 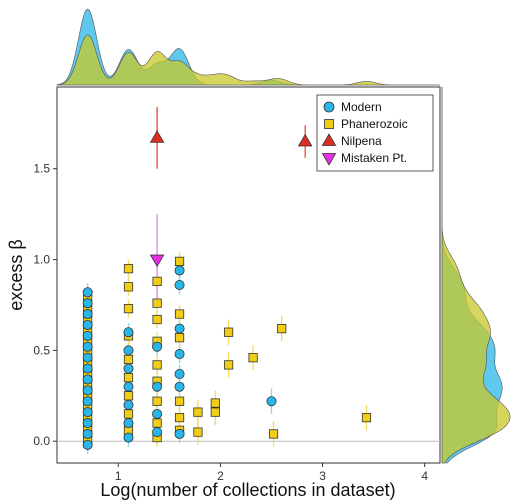 I want to click on x-axis-title: Log(number of collections in dataset), so click(x=247, y=490).